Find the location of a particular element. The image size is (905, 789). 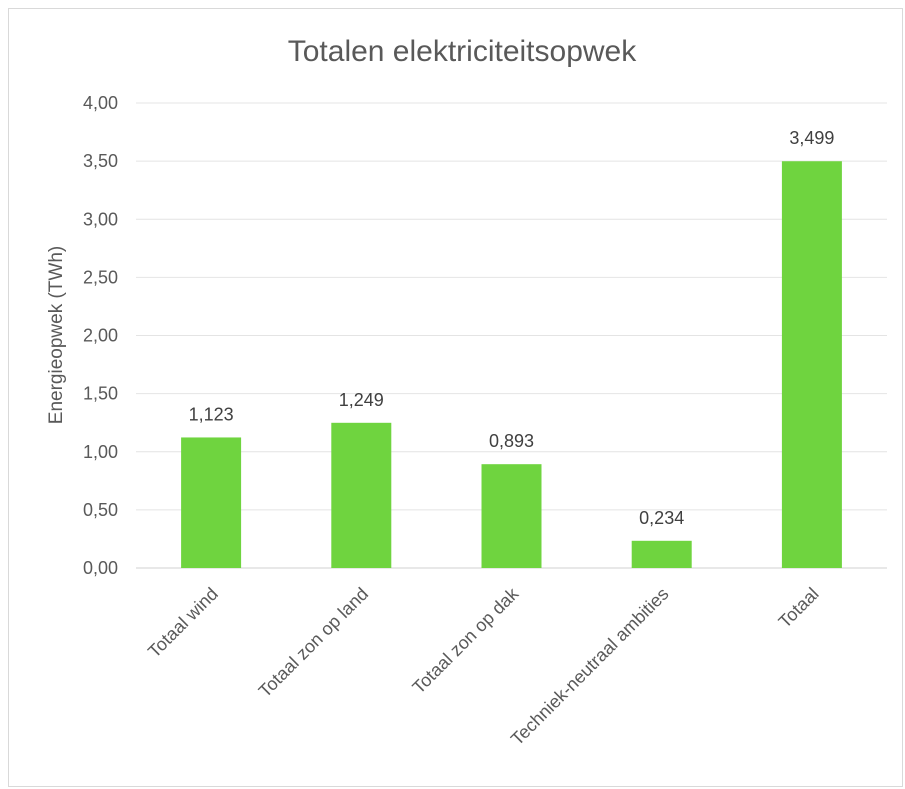

chart-title: Totalen elektriciteitsopwek is located at coordinates (463, 51).